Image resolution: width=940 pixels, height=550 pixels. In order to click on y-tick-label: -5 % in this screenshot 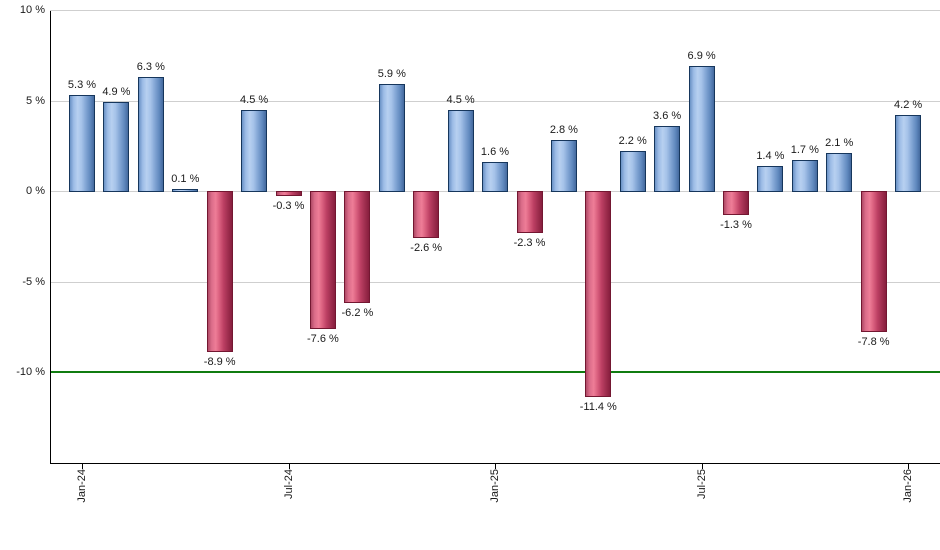, I will do `click(33, 282)`.